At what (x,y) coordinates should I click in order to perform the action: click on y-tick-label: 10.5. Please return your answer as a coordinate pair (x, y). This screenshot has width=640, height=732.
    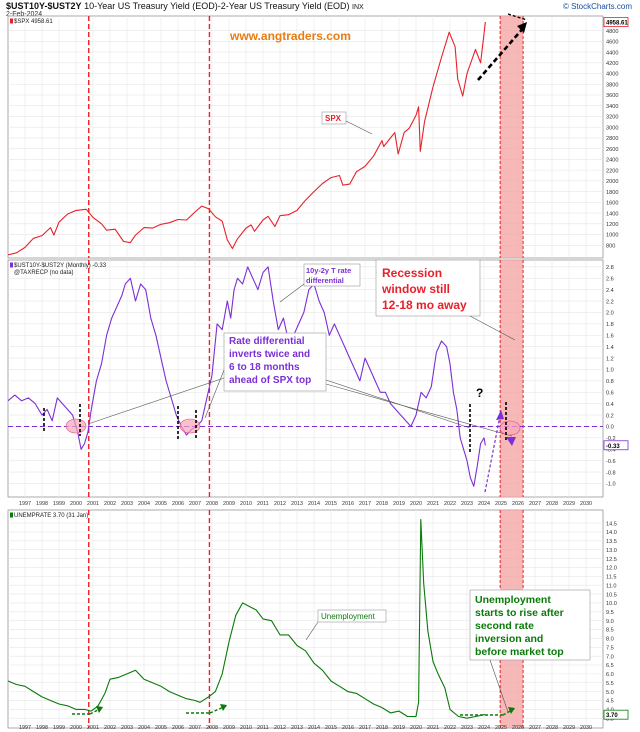
    Looking at the image, I should click on (611, 595).